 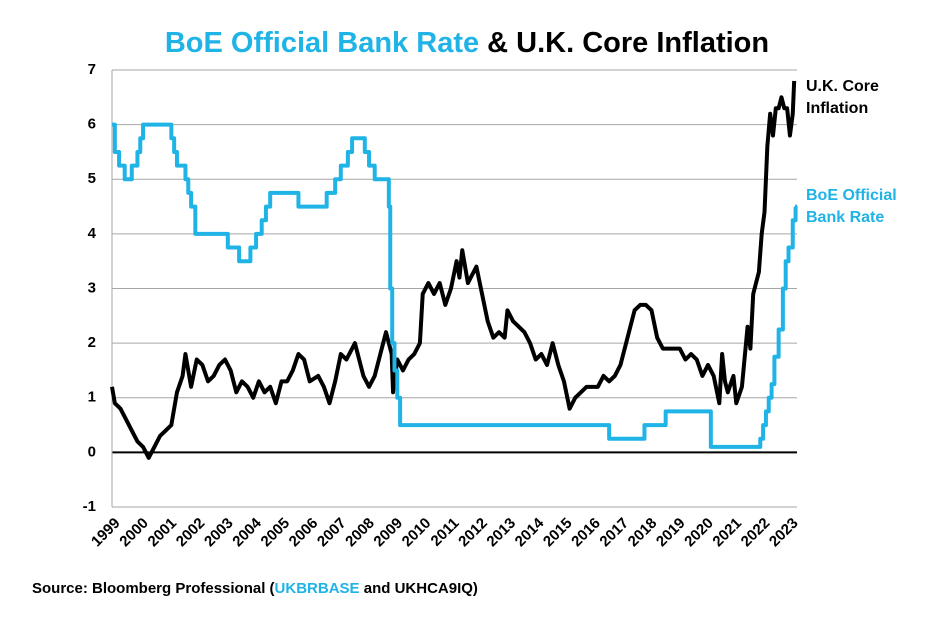 I want to click on x-tick-label: 2008, so click(x=360, y=533).